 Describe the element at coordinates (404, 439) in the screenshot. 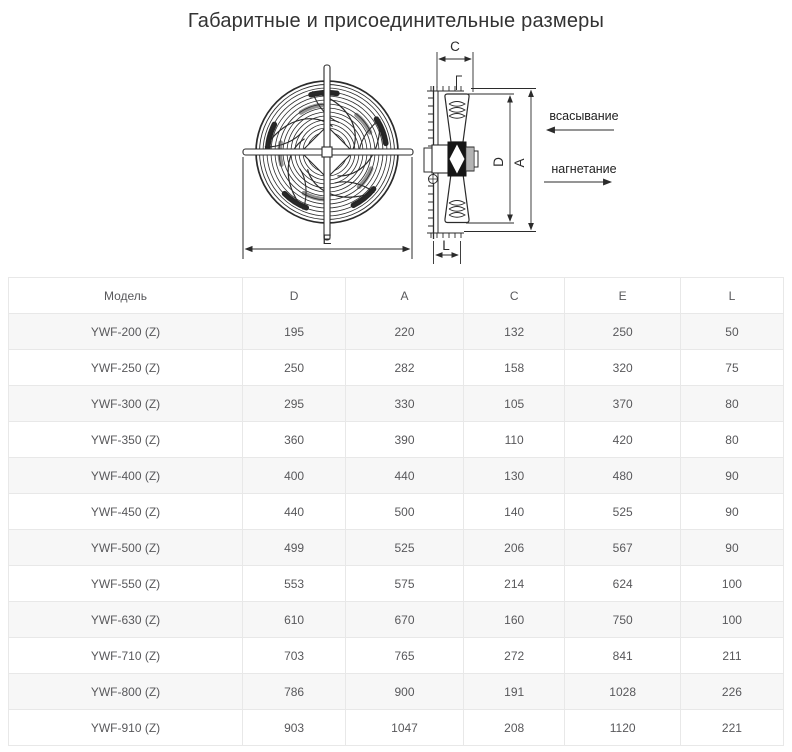

I see `dimension-cell: 390` at that location.